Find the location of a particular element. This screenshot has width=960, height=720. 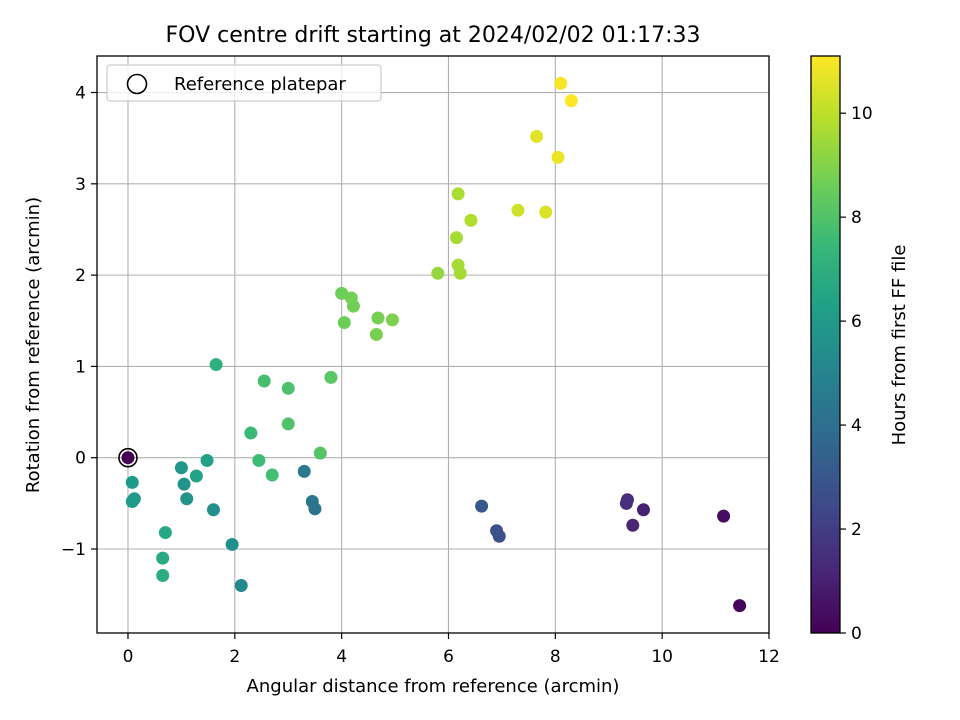

colorbar-frame is located at coordinates (825, 344).